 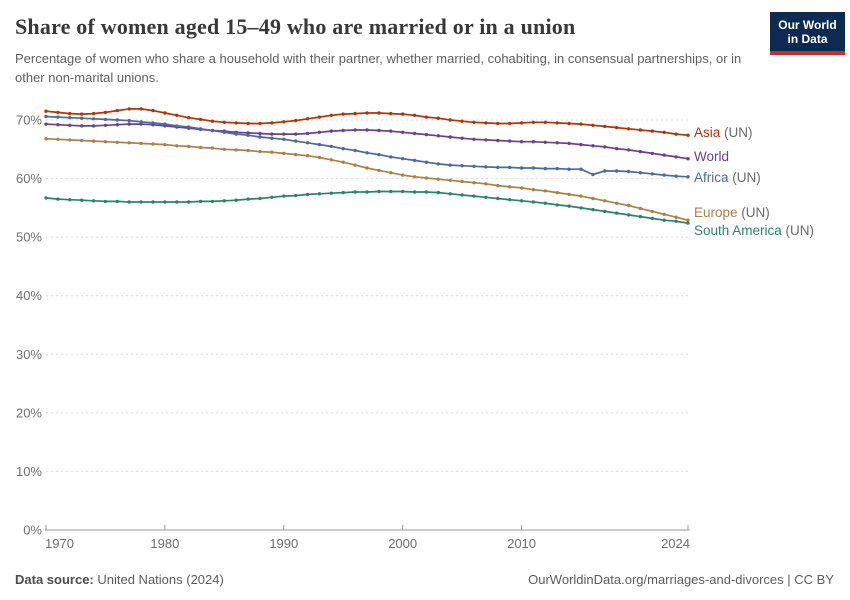 What do you see at coordinates (367, 207) in the screenshot?
I see `series-line-south-america` at bounding box center [367, 207].